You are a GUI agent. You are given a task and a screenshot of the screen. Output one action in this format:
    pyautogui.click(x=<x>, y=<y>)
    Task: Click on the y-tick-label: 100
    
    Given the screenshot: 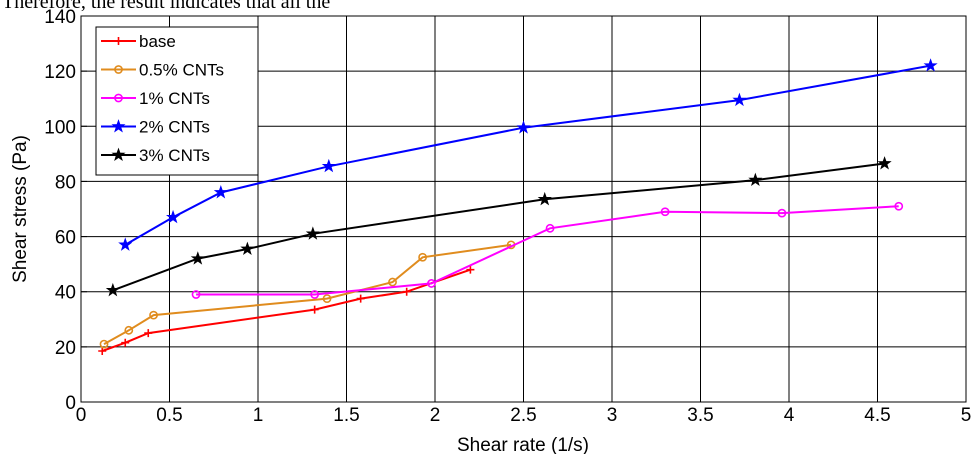 What is the action you would take?
    pyautogui.click(x=60, y=127)
    